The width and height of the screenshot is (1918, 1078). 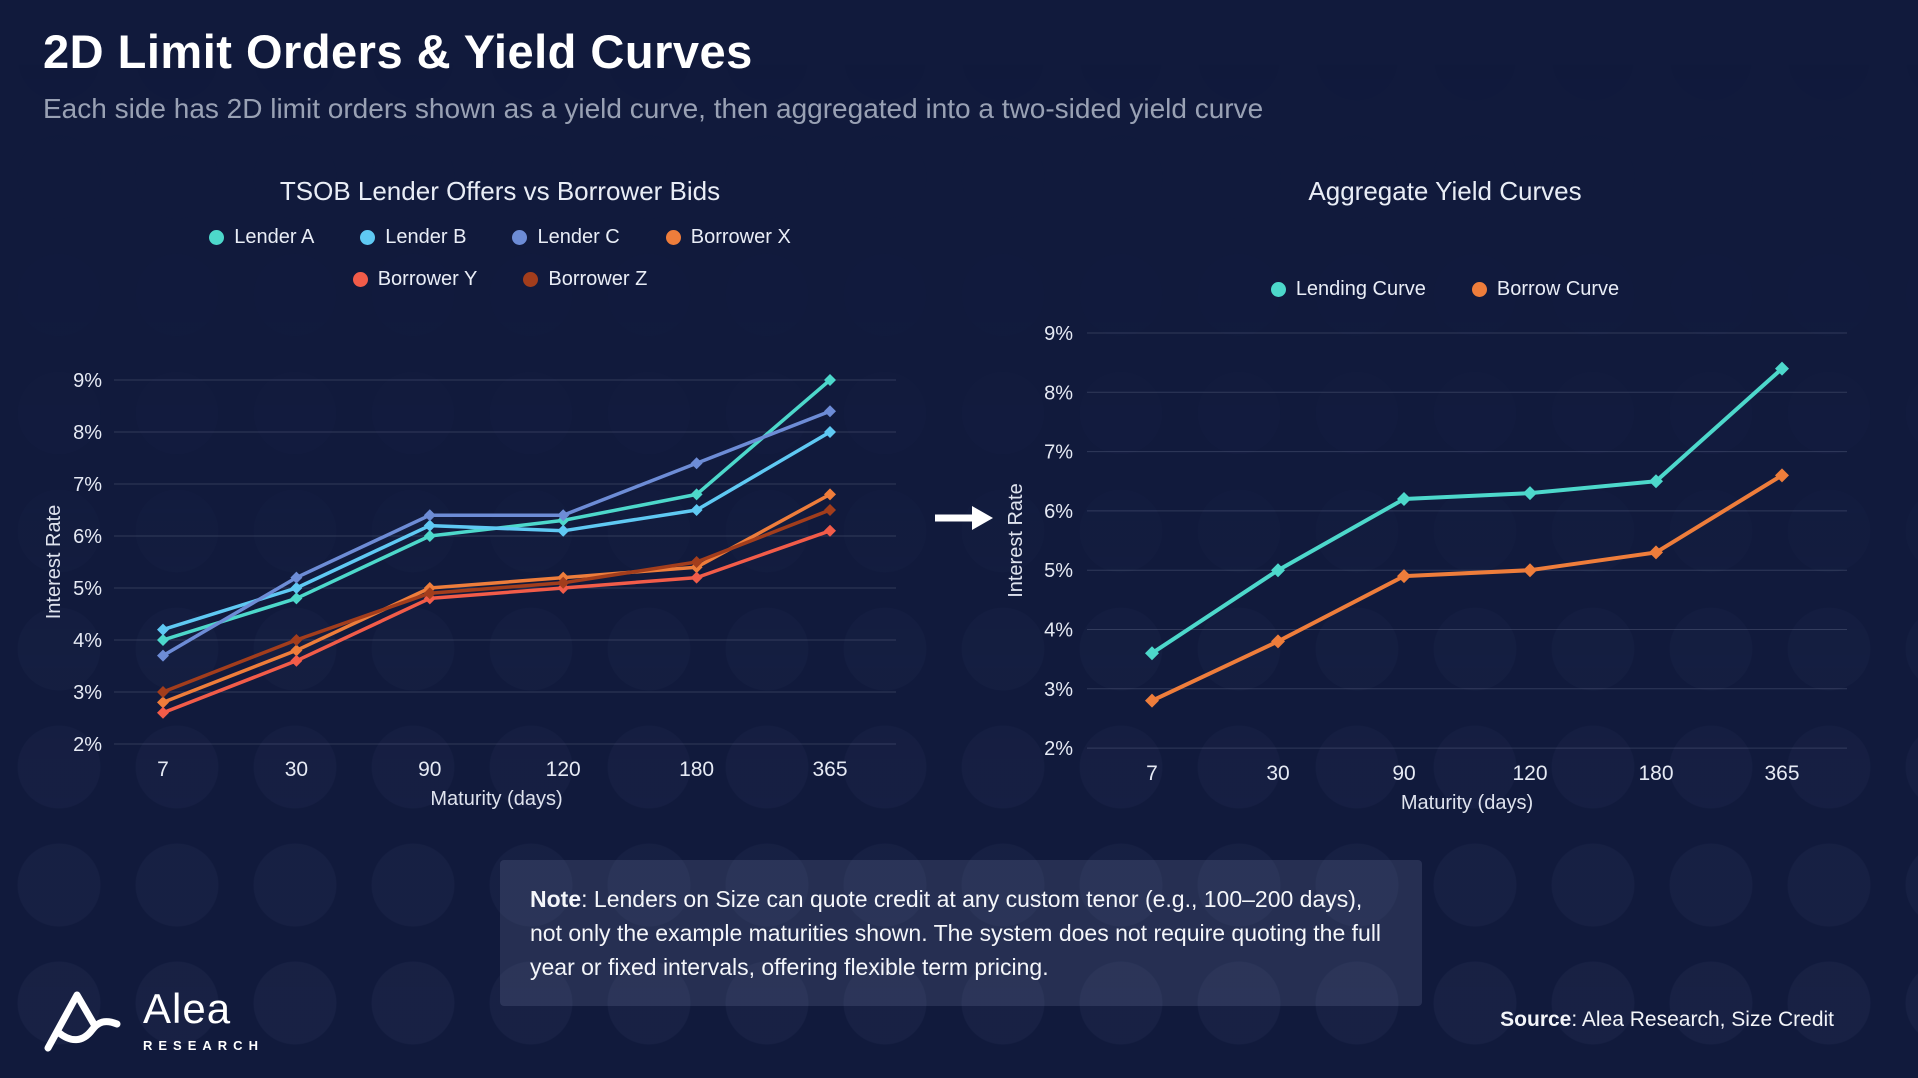 I want to click on series-borrower-z, so click(x=496, y=601).